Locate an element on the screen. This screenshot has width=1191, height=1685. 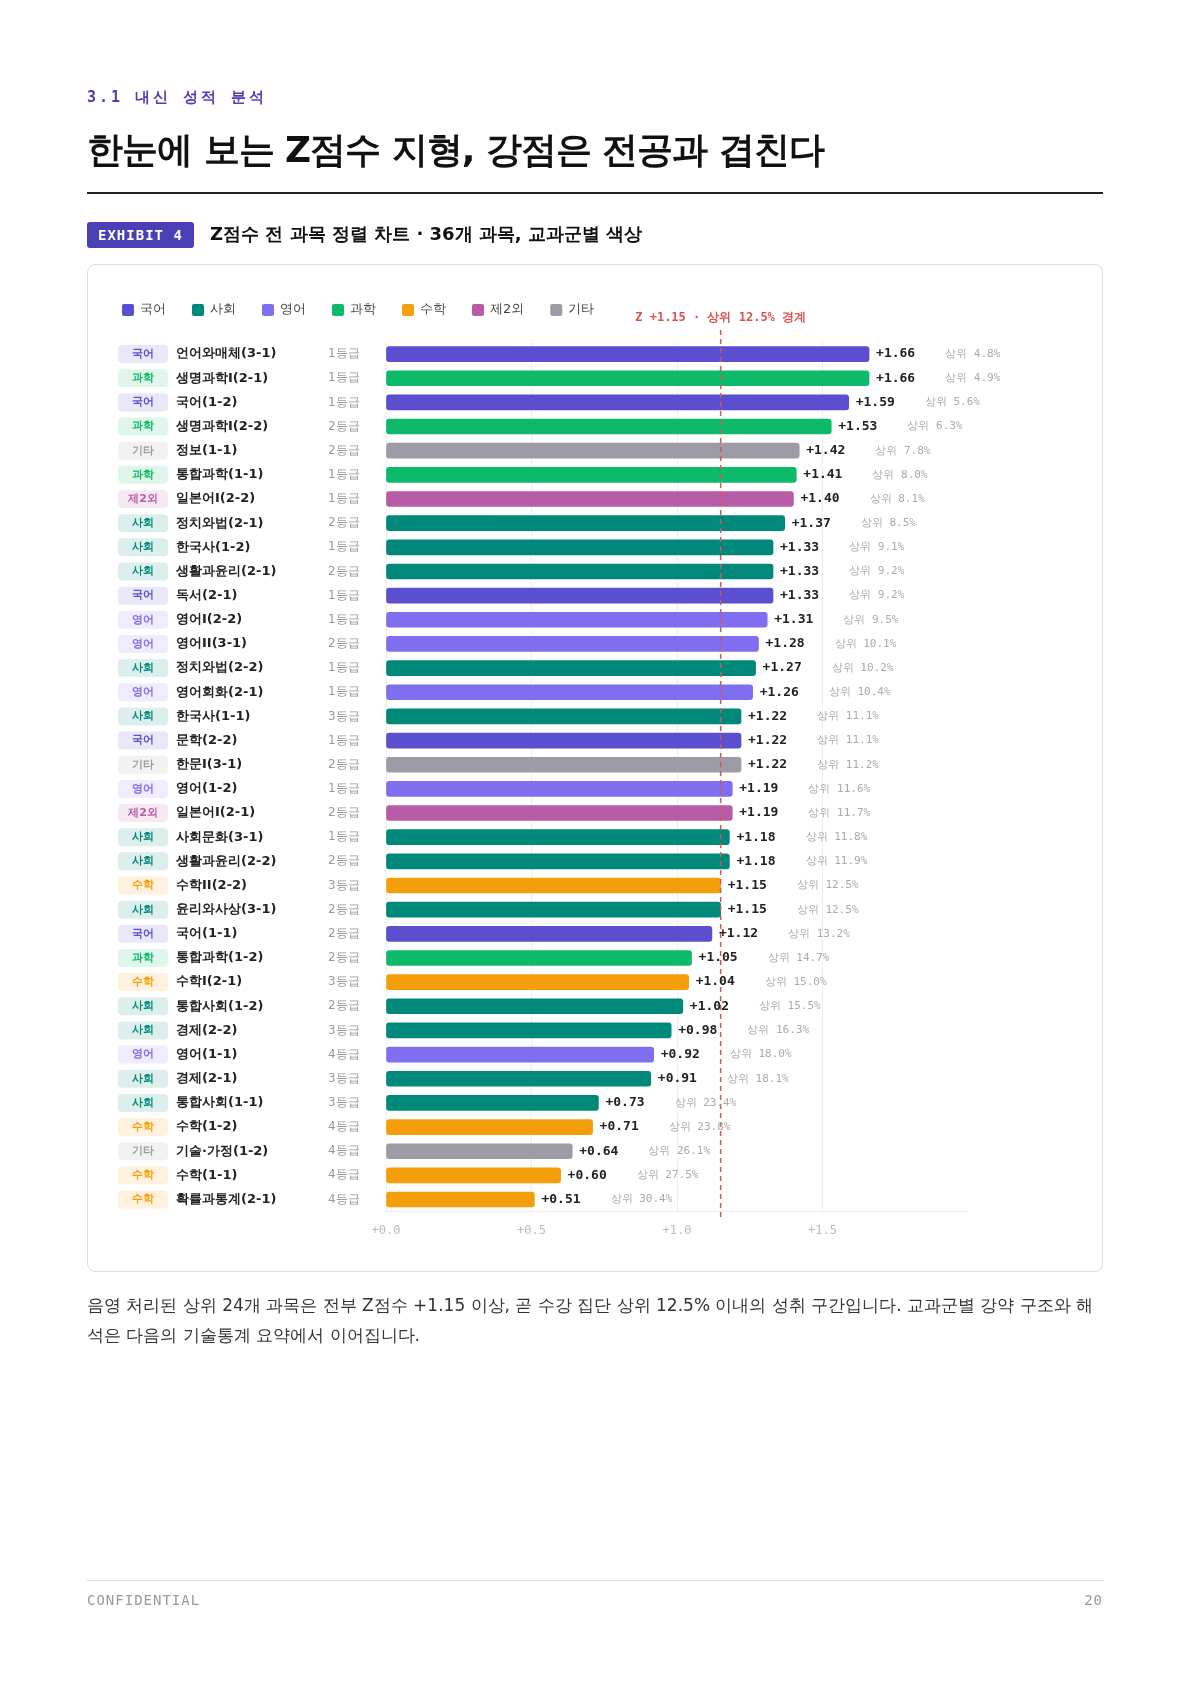
data-label: +1.19 is located at coordinates (759, 788).